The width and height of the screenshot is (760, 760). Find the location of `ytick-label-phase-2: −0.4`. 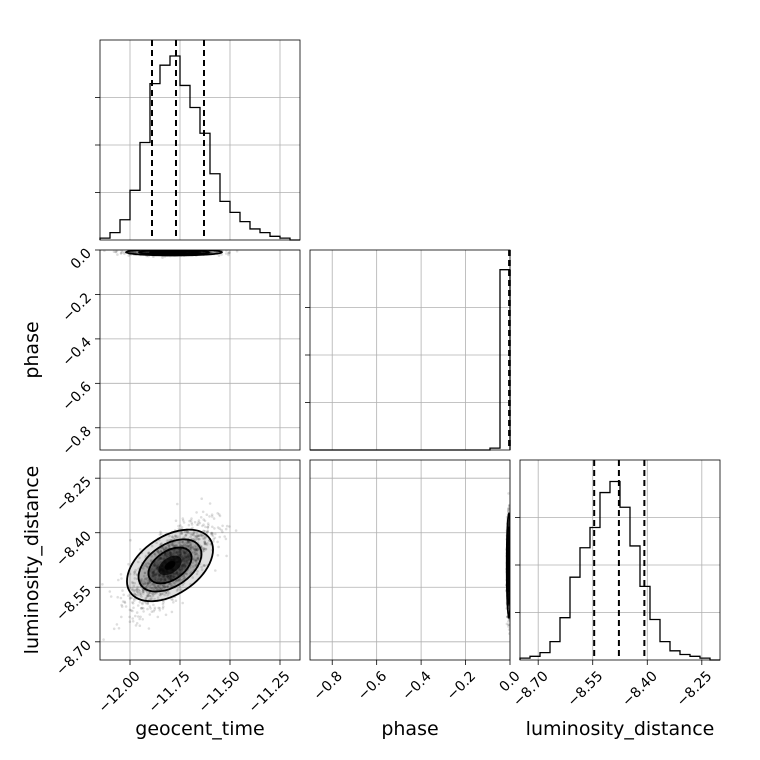

ytick-label-phase-2: −0.4 is located at coordinates (76, 351).